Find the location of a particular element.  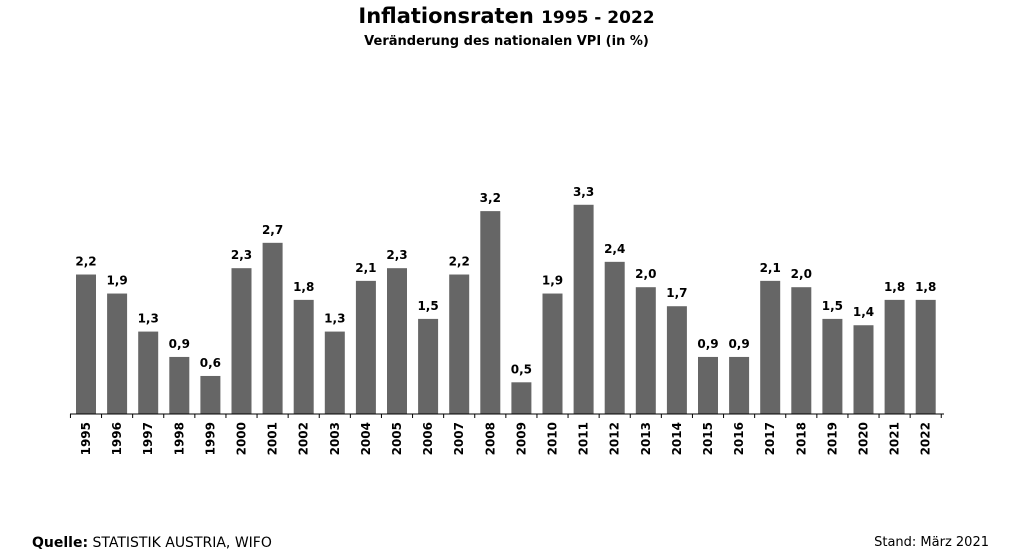

x-tick-label-2011: 2011 is located at coordinates (584, 438).